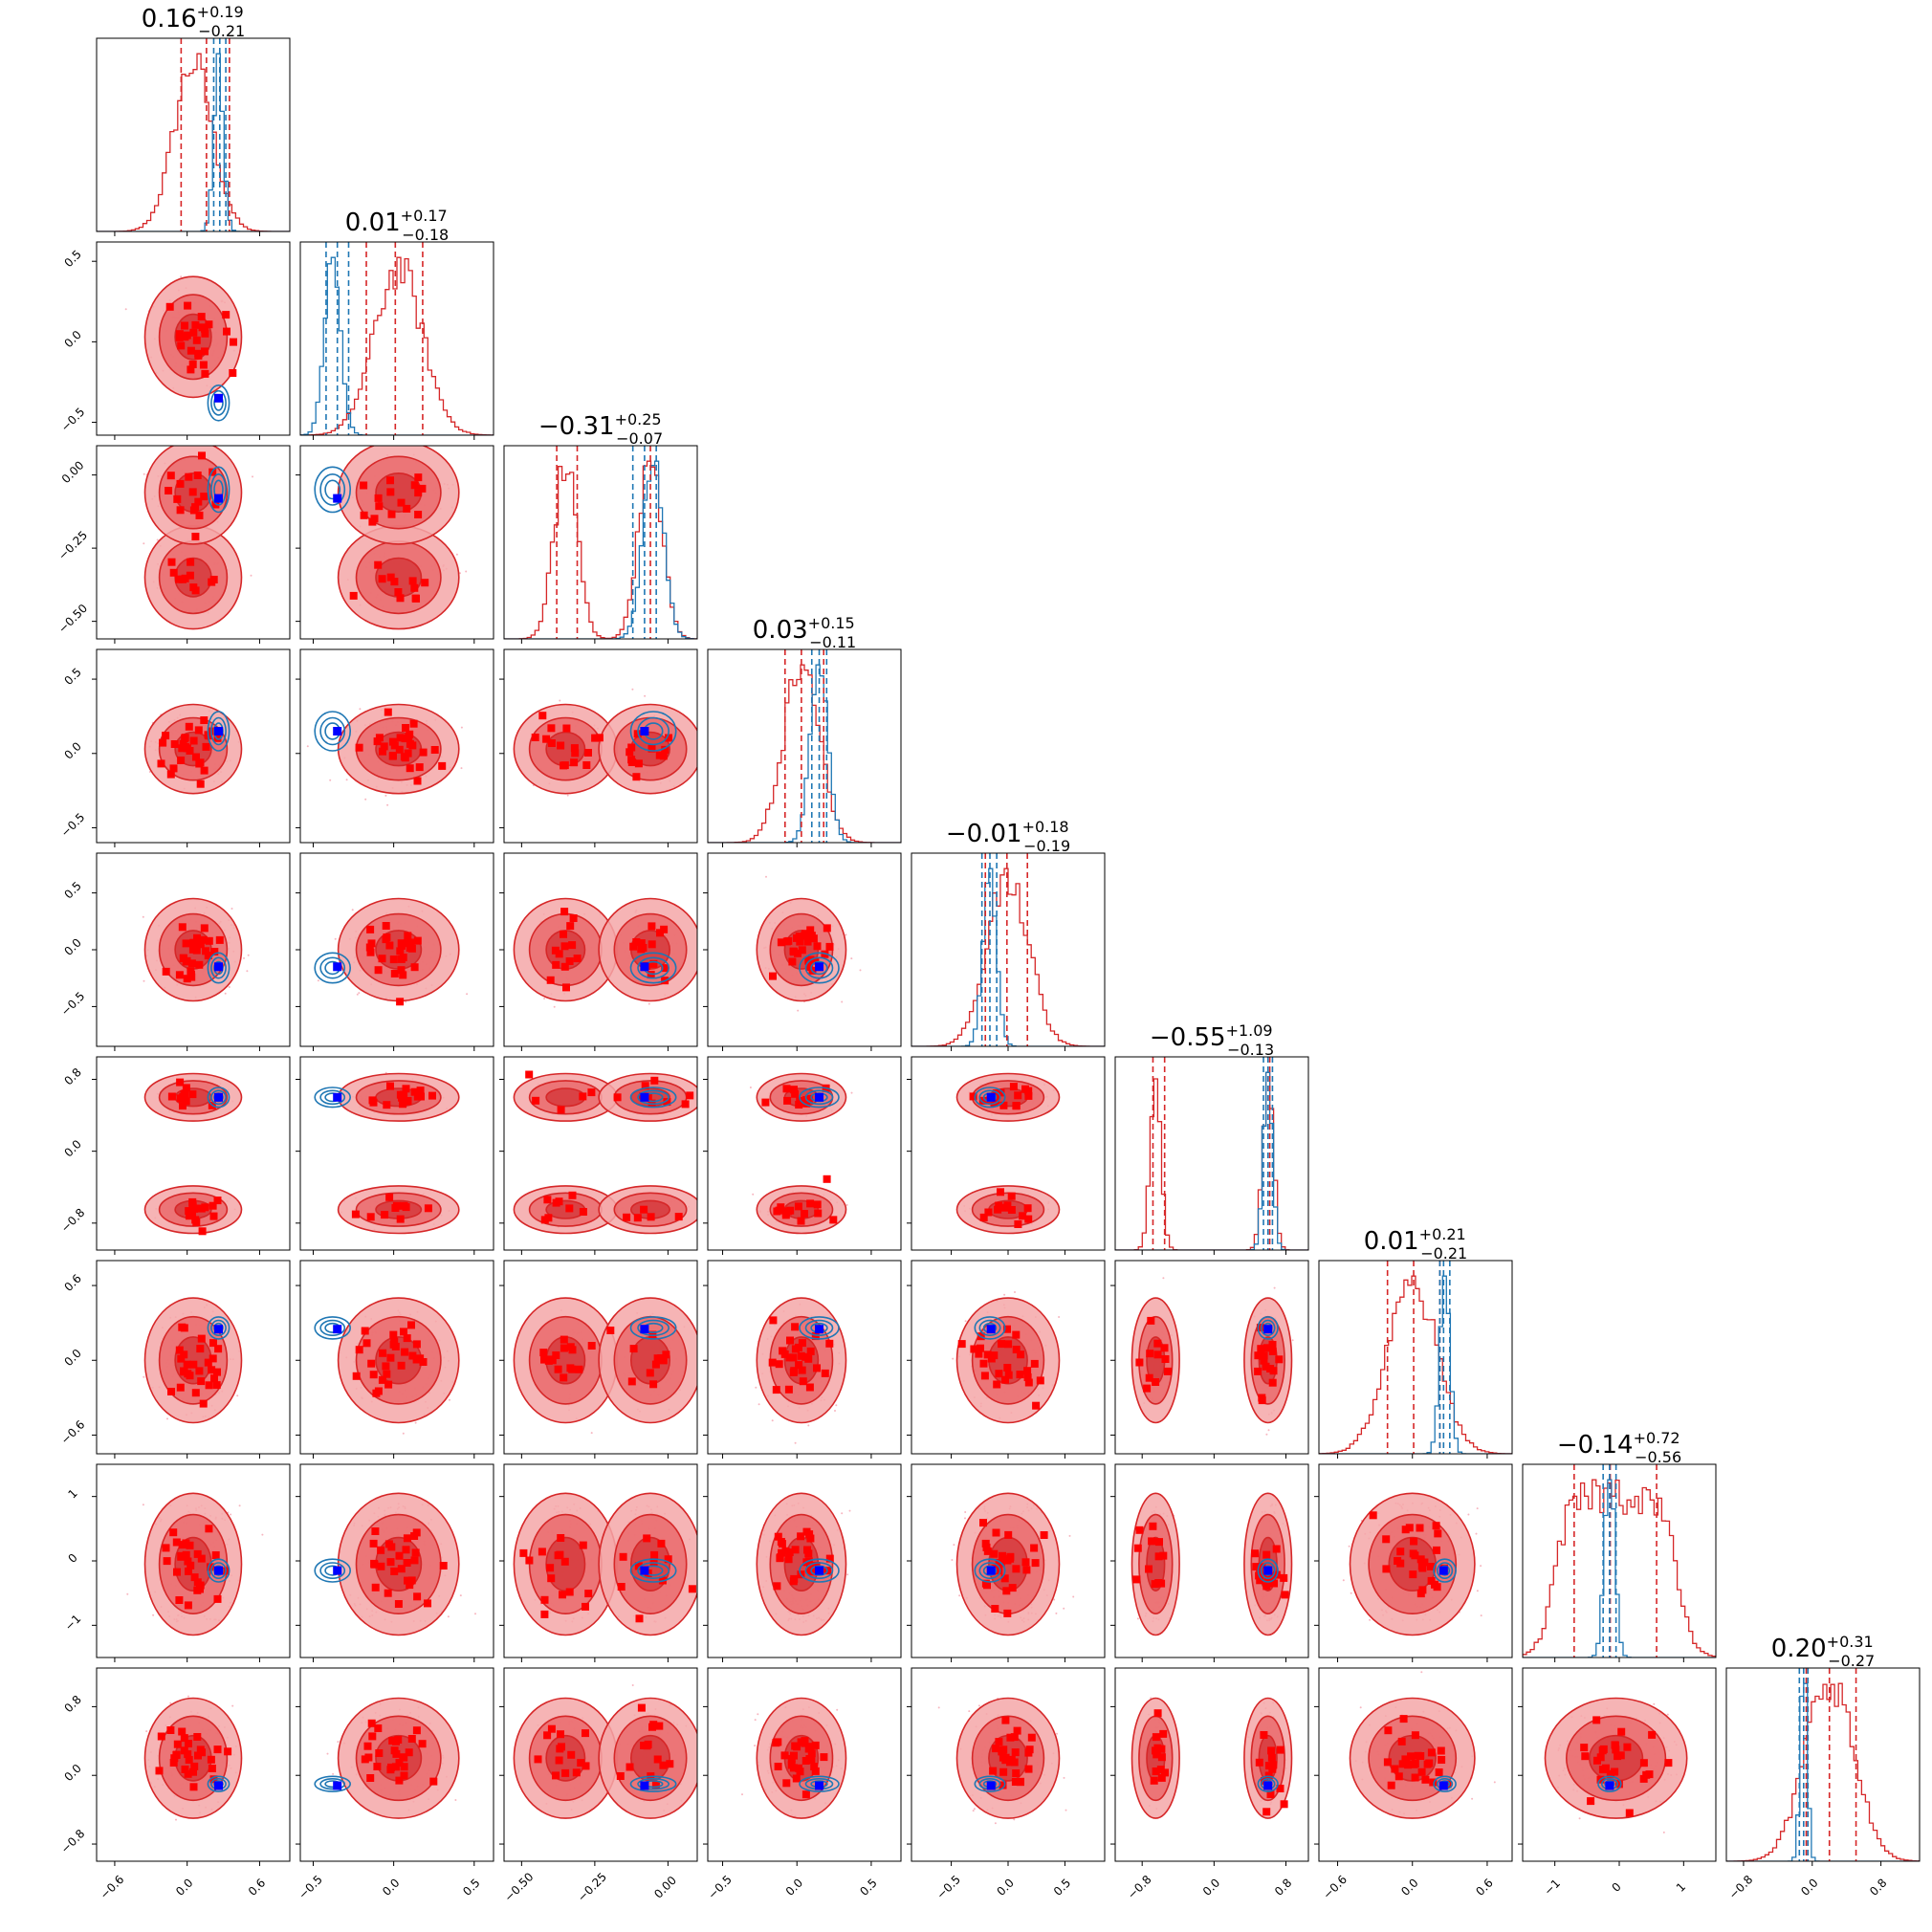 The image size is (1932, 1932). What do you see at coordinates (73, 472) in the screenshot?
I see `y-tick-label: 0.00` at bounding box center [73, 472].